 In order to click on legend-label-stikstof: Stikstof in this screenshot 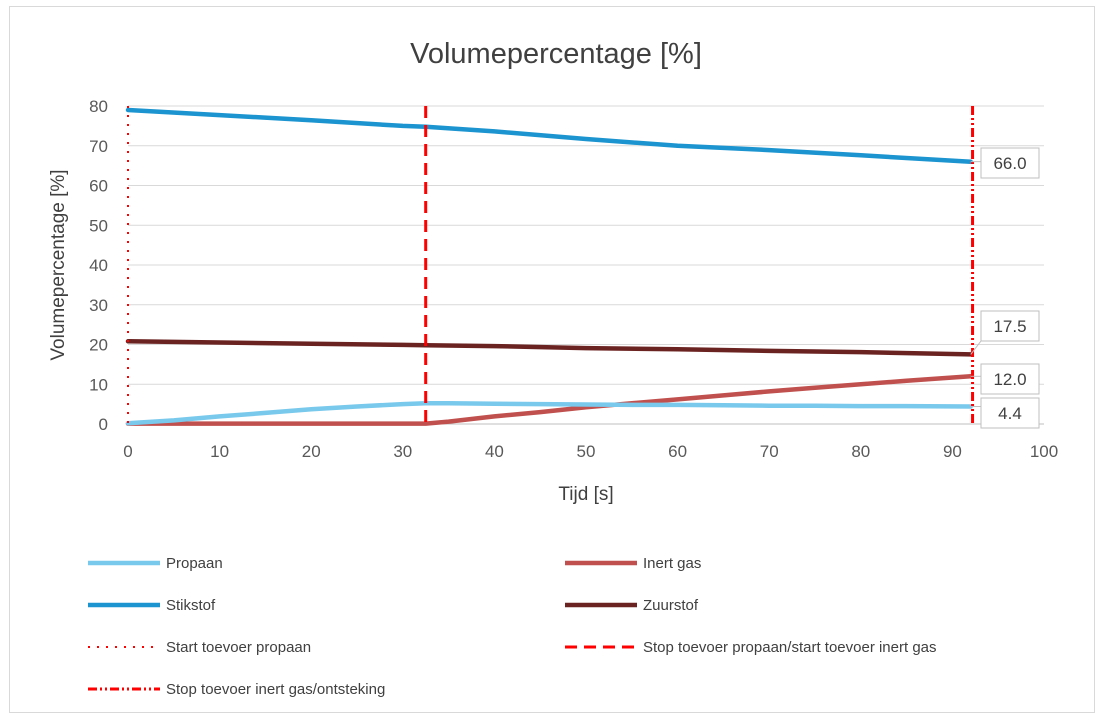, I will do `click(191, 605)`.